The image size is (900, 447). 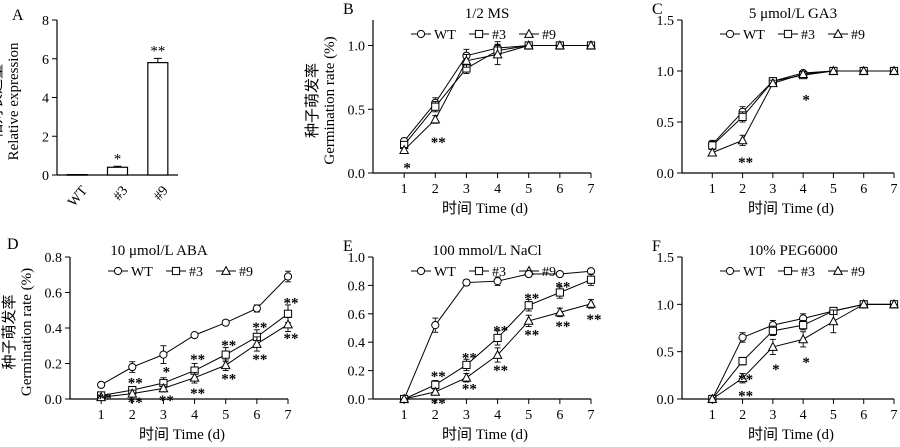 What do you see at coordinates (656, 246) in the screenshot?
I see `panel-label: F` at bounding box center [656, 246].